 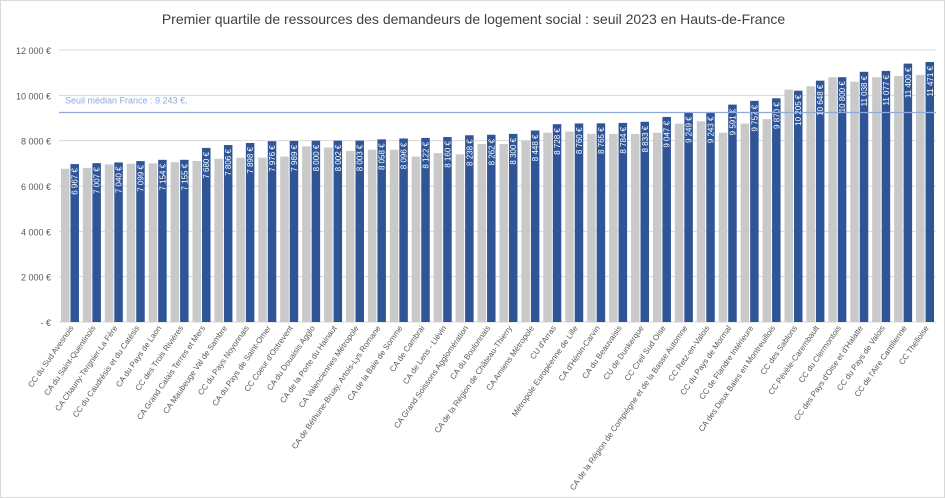 What do you see at coordinates (842, 97) in the screenshot?
I see `data-label: 10 800 €` at bounding box center [842, 97].